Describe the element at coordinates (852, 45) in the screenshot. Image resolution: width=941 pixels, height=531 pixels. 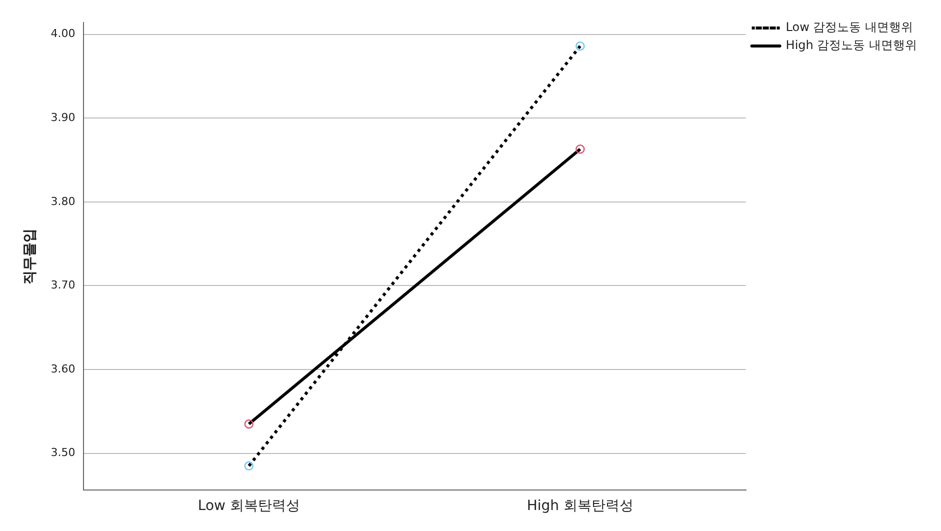
I see `legend-label: High 감정노동 내면행위` at that location.